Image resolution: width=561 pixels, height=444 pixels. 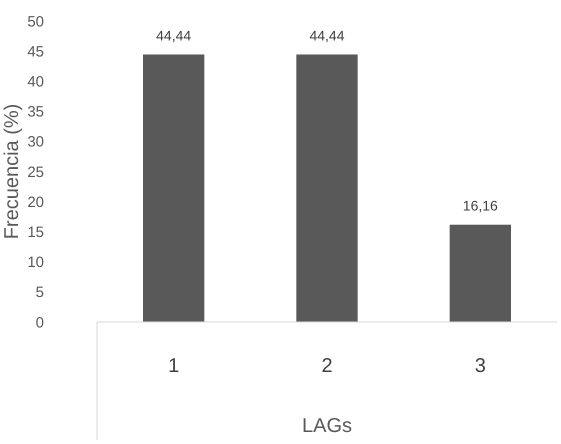 I want to click on y-tick-label: 20, so click(x=35, y=202).